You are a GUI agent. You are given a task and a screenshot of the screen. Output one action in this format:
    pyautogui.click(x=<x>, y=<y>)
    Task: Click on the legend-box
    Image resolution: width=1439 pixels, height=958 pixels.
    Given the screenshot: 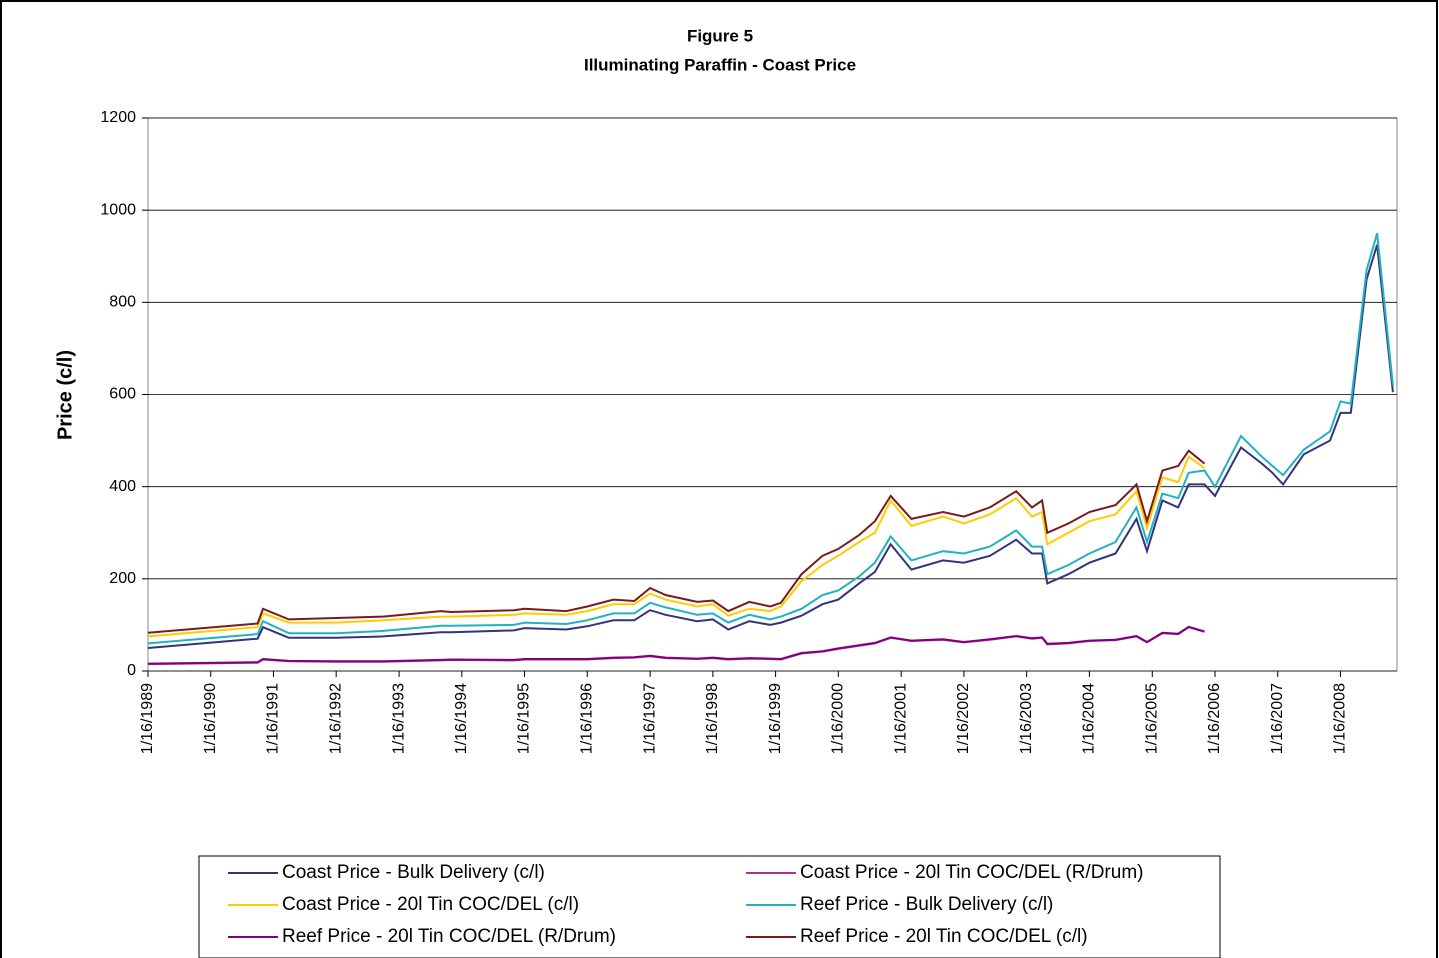 What is the action you would take?
    pyautogui.click(x=709, y=906)
    